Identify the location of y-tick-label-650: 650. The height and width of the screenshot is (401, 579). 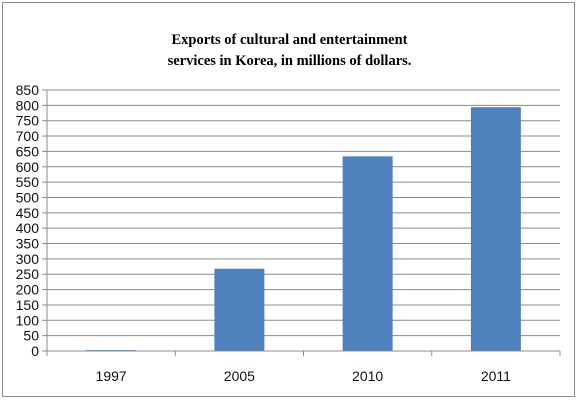
(28, 151).